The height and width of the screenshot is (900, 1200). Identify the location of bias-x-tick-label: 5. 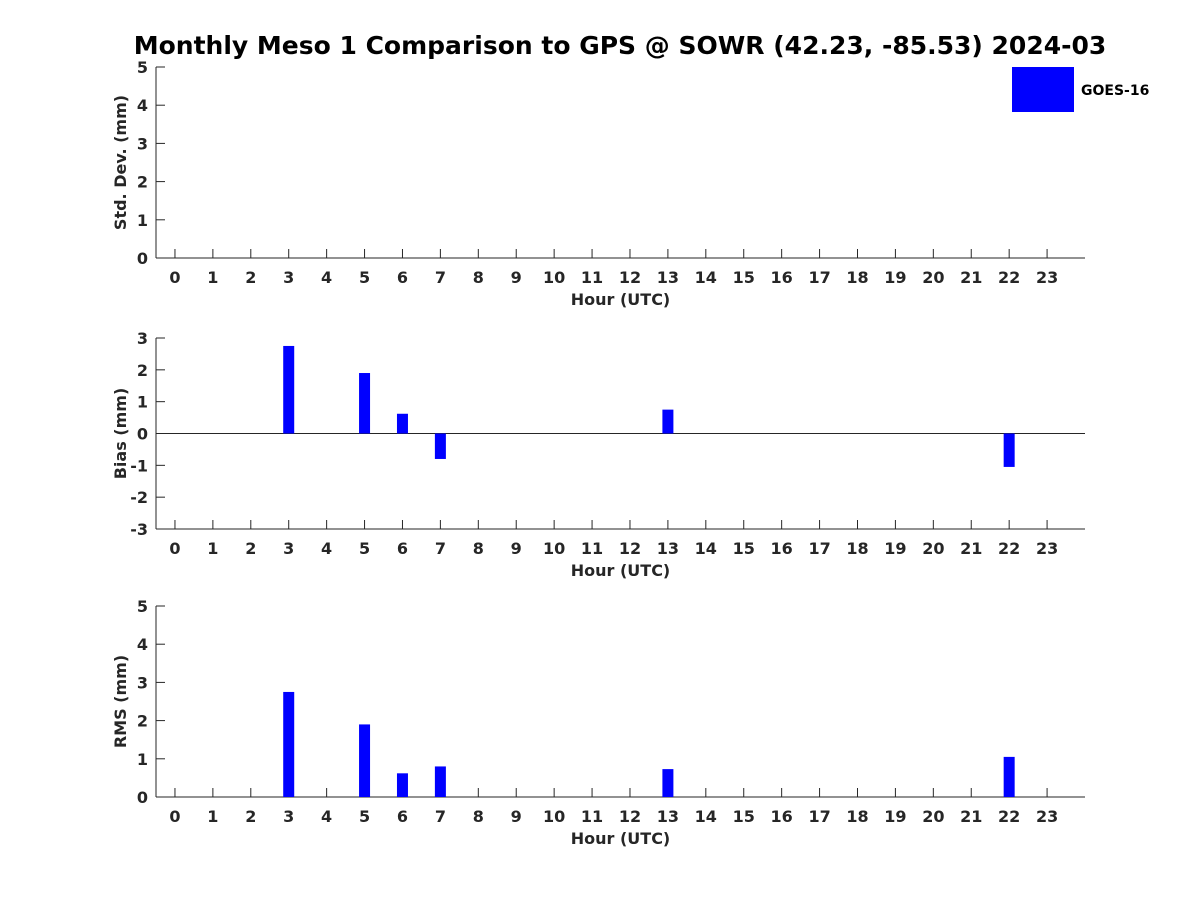
(364, 548).